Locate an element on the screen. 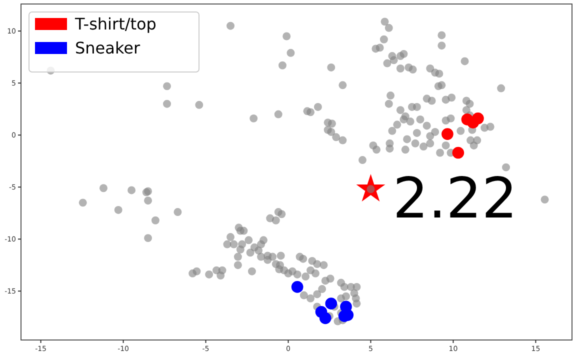  legend-label: T-shirt/top is located at coordinates (115, 24).